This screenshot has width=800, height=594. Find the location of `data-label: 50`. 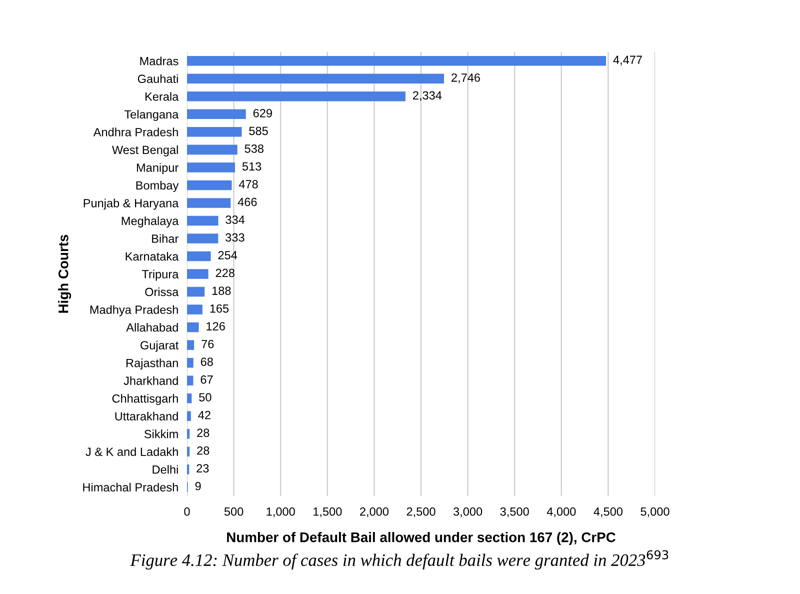

data-label: 50 is located at coordinates (205, 397).